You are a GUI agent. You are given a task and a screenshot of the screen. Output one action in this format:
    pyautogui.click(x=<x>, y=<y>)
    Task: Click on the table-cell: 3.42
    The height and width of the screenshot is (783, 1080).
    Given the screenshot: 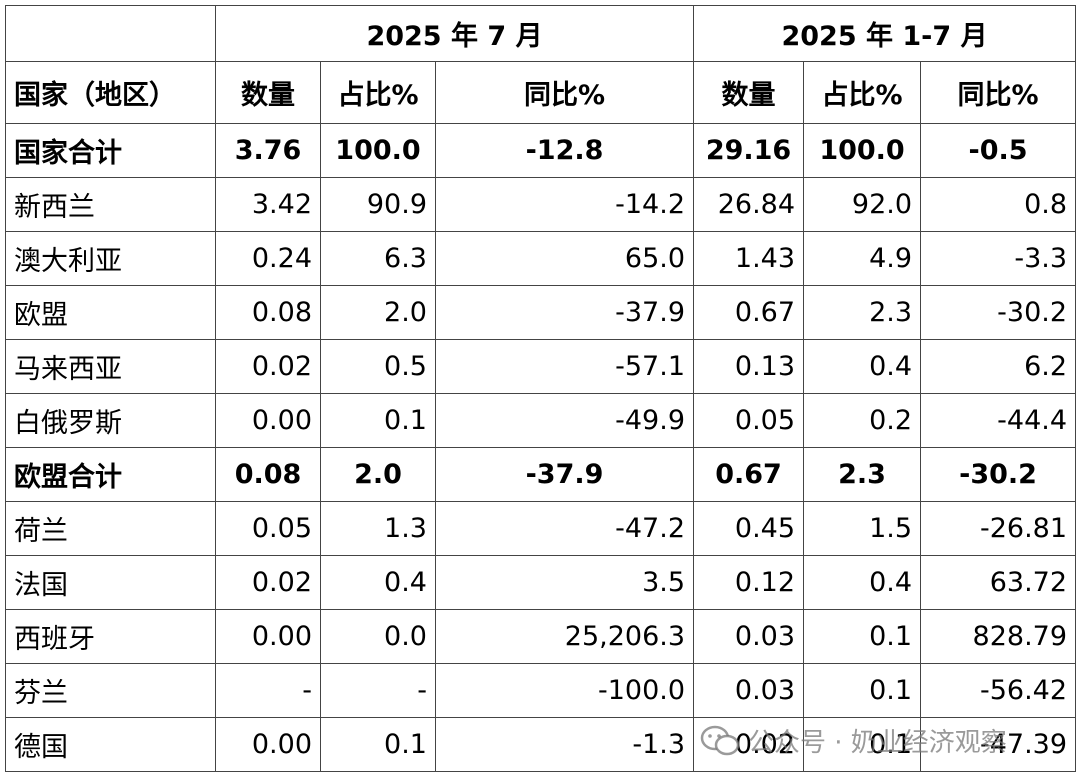 What is the action you would take?
    pyautogui.click(x=268, y=204)
    